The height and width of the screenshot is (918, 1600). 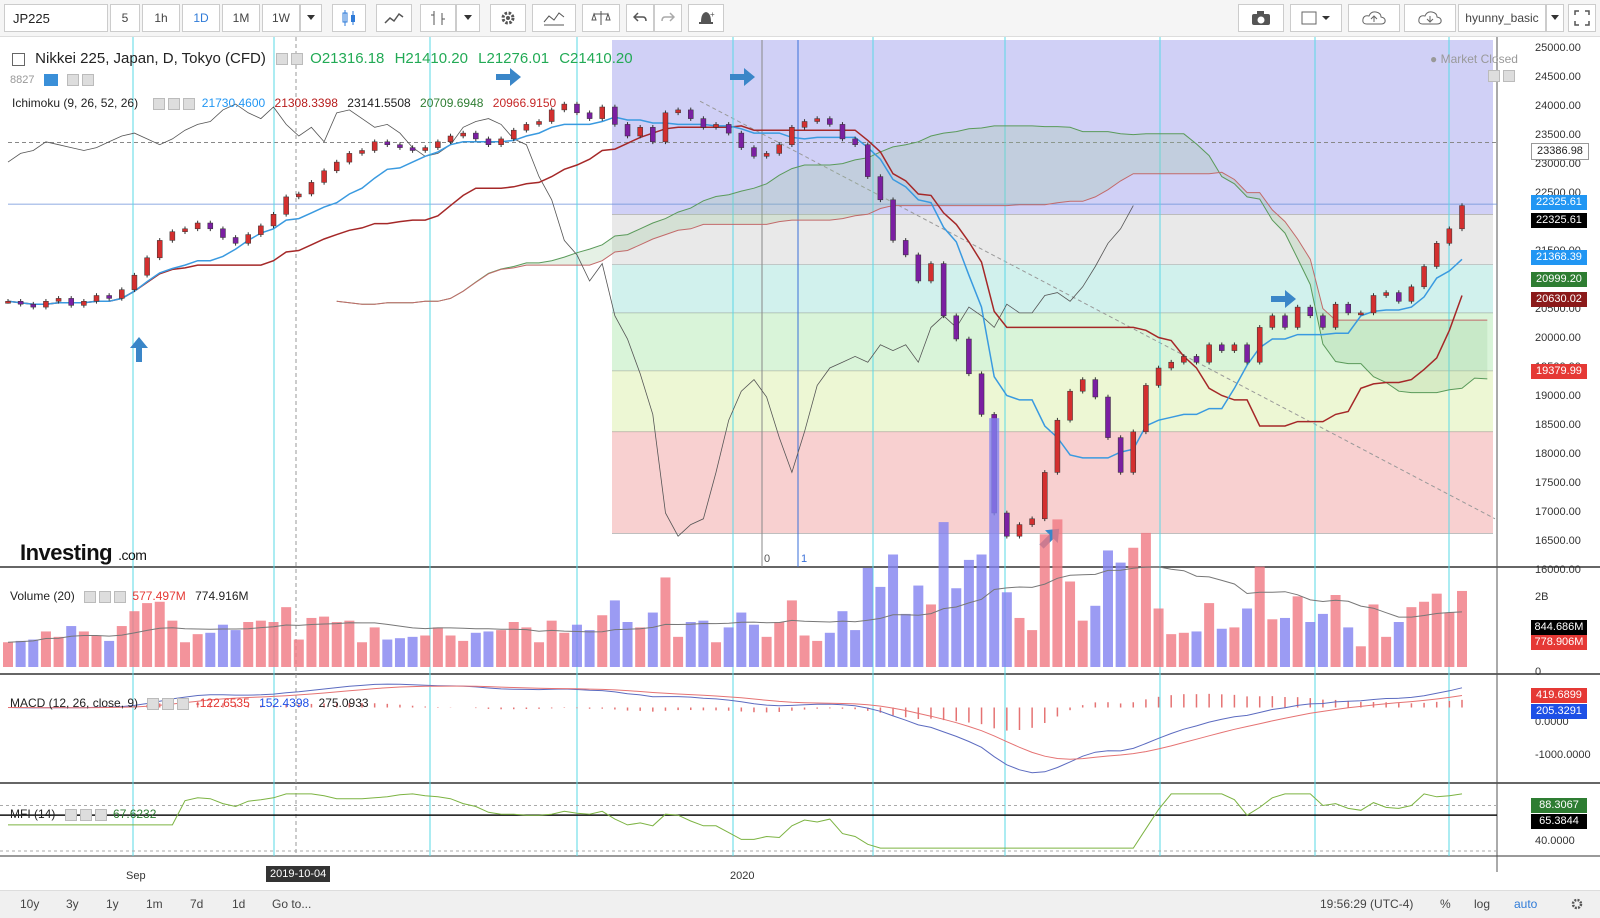 I want to click on bottom-settings-button, so click(x=1577, y=905).